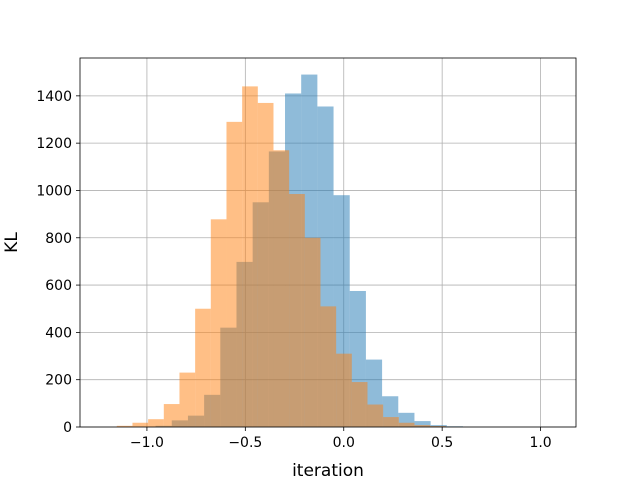 This screenshot has height=480, width=640. Describe the element at coordinates (540, 443) in the screenshot. I see `x-tick-label: 1.0` at that location.